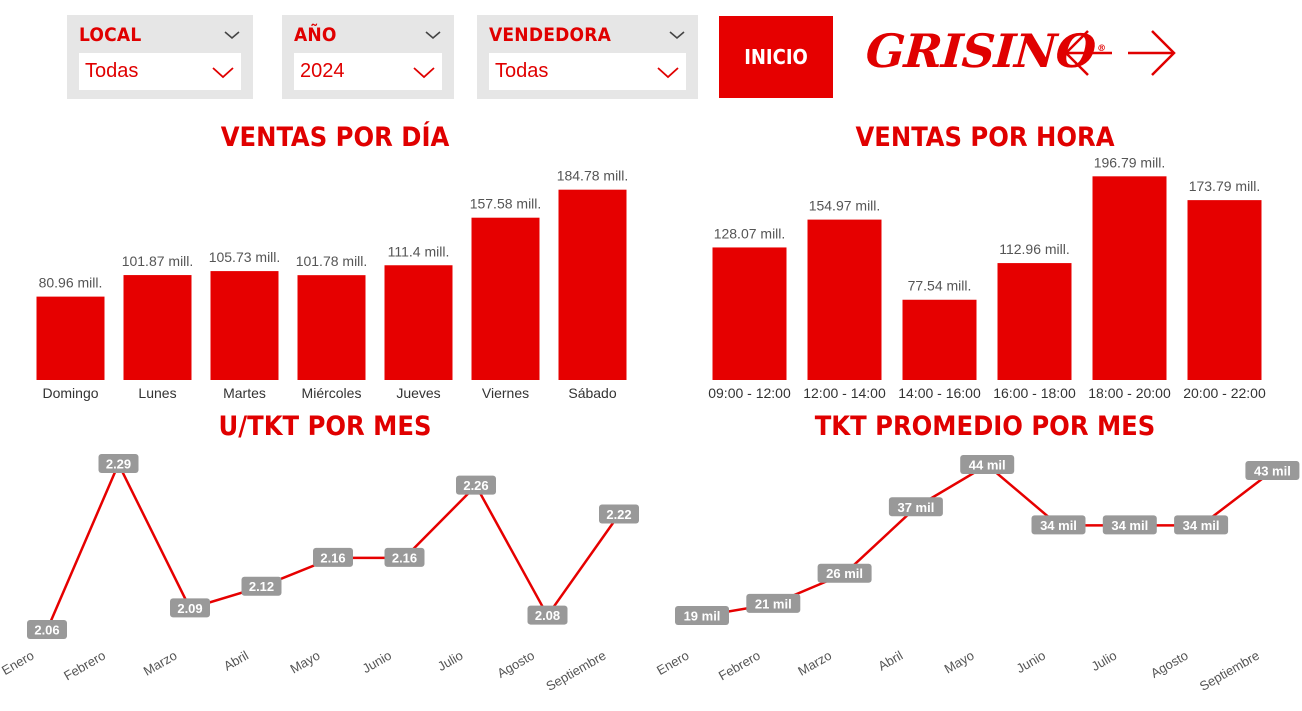  I want to click on data-label: 128.07 mill., so click(750, 233).